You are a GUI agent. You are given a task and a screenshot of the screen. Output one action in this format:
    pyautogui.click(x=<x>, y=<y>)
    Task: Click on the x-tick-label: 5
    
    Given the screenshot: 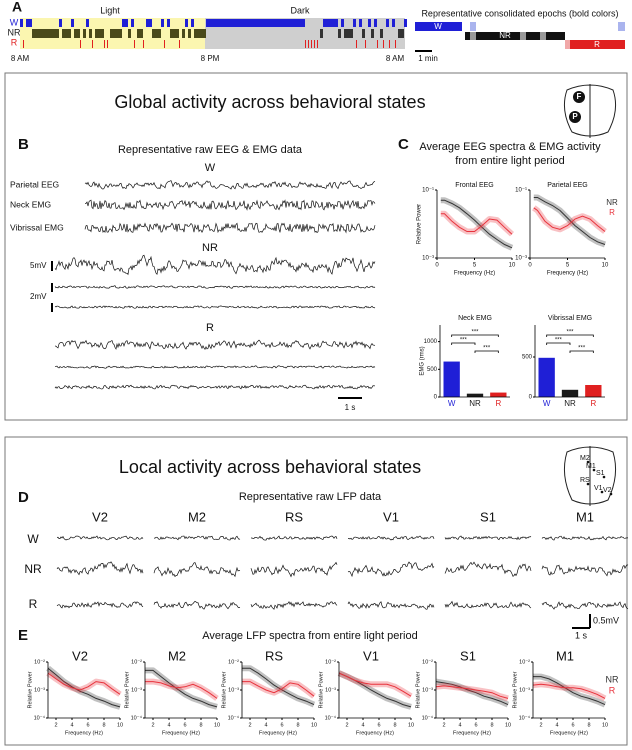 What is the action you would take?
    pyautogui.click(x=475, y=266)
    